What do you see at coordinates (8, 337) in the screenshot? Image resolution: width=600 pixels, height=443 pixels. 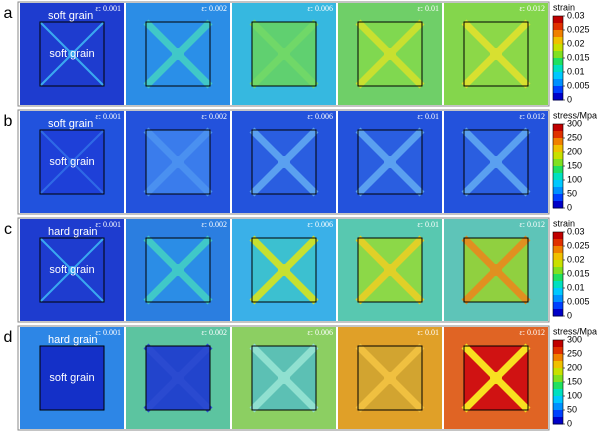 I see `panel-label: d` at bounding box center [8, 337].